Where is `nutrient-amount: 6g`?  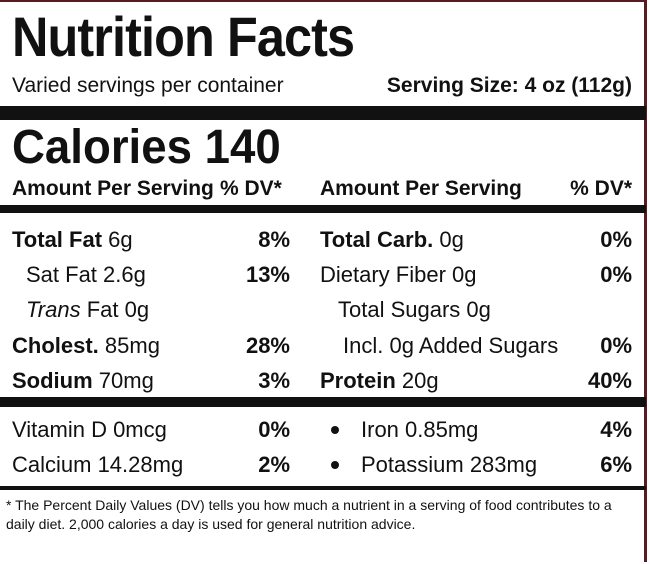 nutrient-amount: 6g is located at coordinates (120, 239).